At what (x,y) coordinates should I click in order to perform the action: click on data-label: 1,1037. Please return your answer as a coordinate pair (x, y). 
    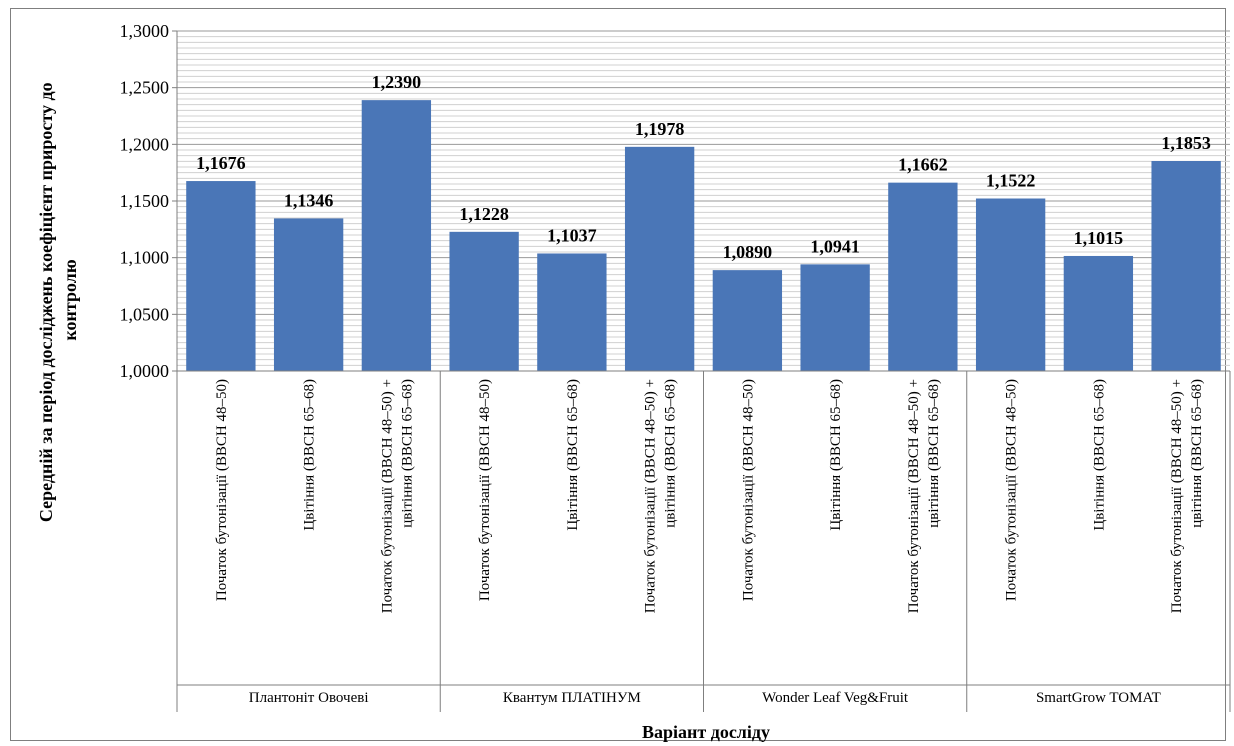
    Looking at the image, I should click on (572, 235).